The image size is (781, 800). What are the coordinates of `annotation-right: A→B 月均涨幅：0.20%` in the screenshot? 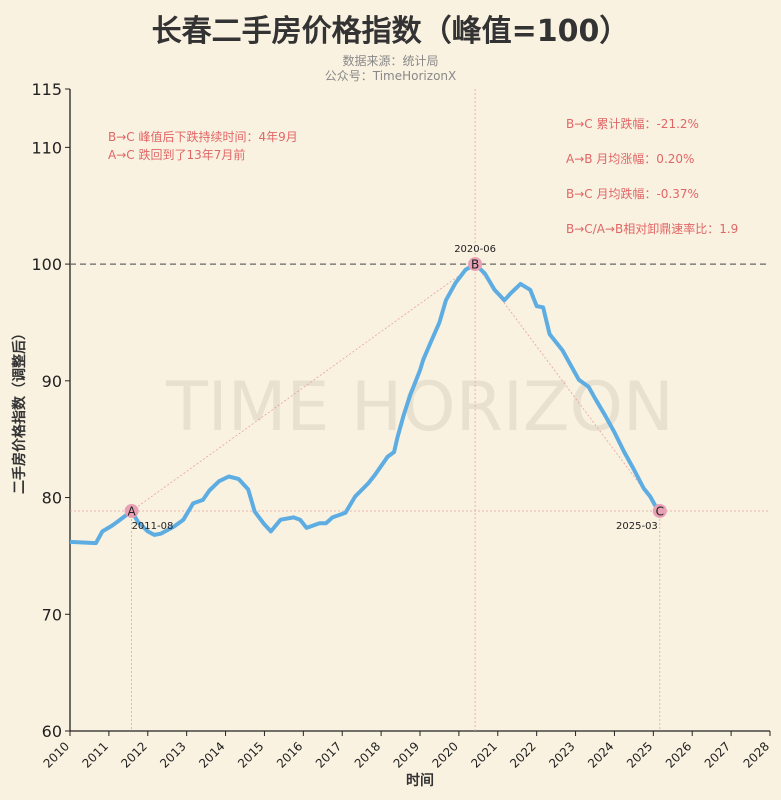 It's located at (630, 158).